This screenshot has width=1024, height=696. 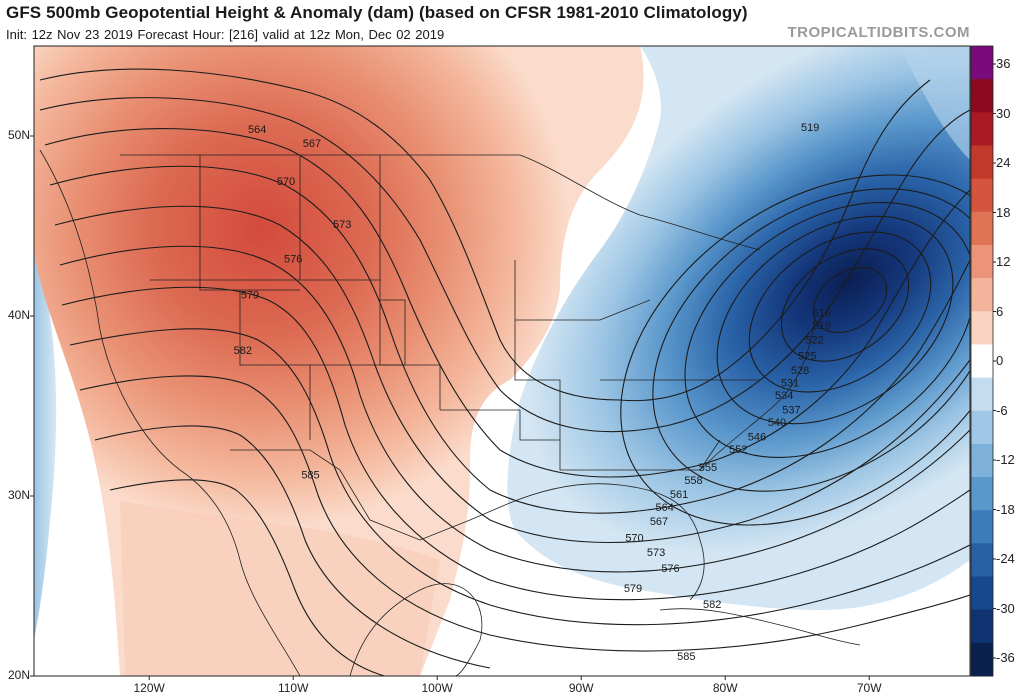 What do you see at coordinates (18, 135) in the screenshot?
I see `latitude-label: 50N` at bounding box center [18, 135].